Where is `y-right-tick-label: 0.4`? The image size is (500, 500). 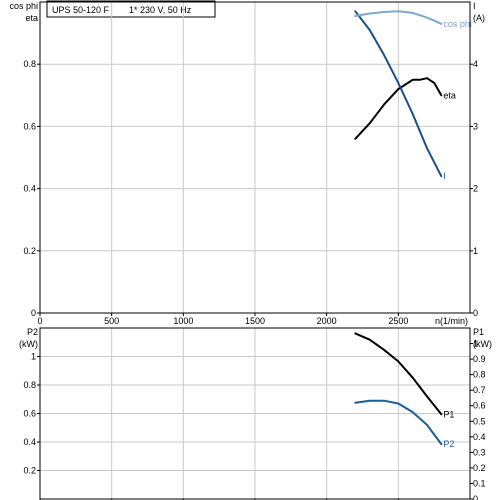 y-right-tick-label: 0.4 is located at coordinates (479, 437).